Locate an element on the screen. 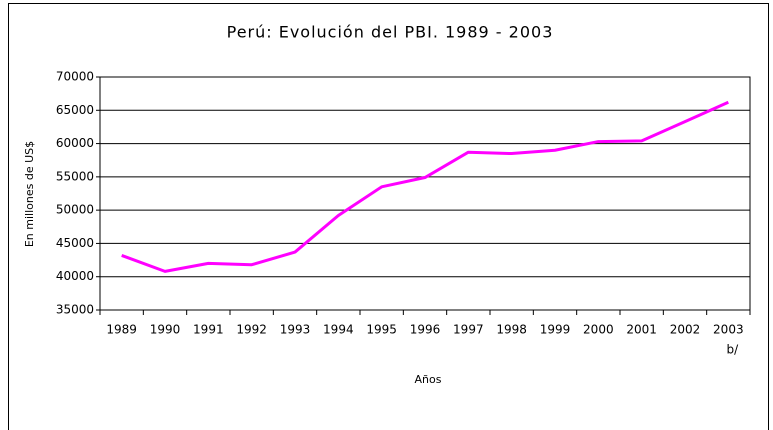  y-tick-label: 65000 is located at coordinates (75, 110).